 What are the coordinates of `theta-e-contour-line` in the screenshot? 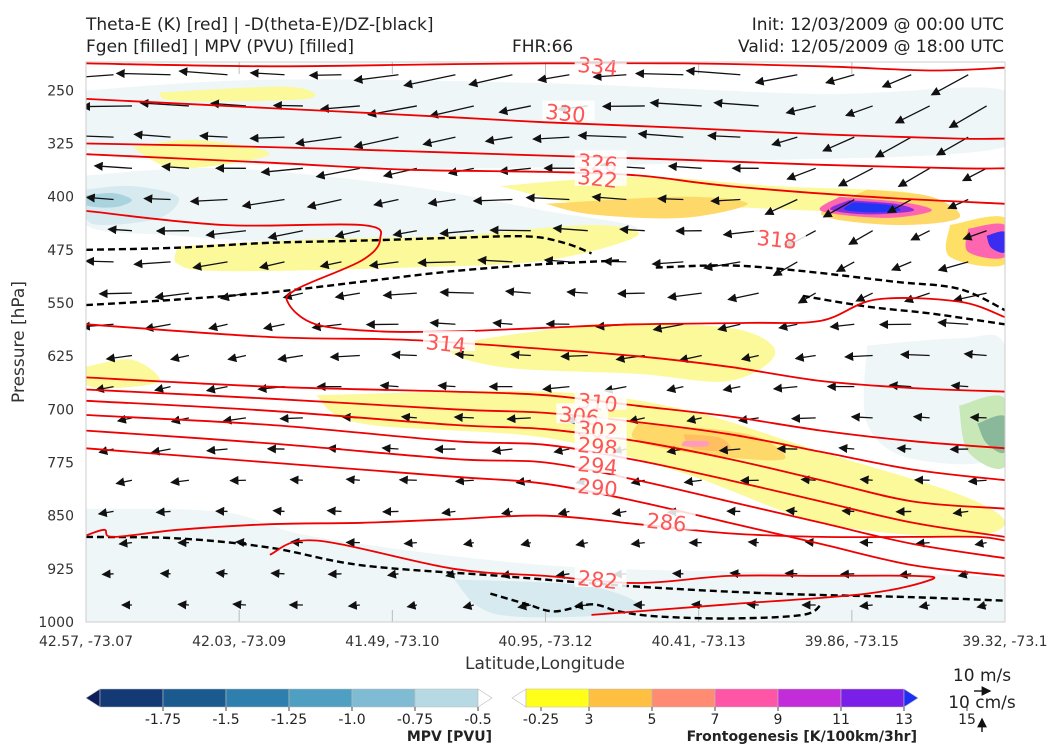 It's located at (602, 577).